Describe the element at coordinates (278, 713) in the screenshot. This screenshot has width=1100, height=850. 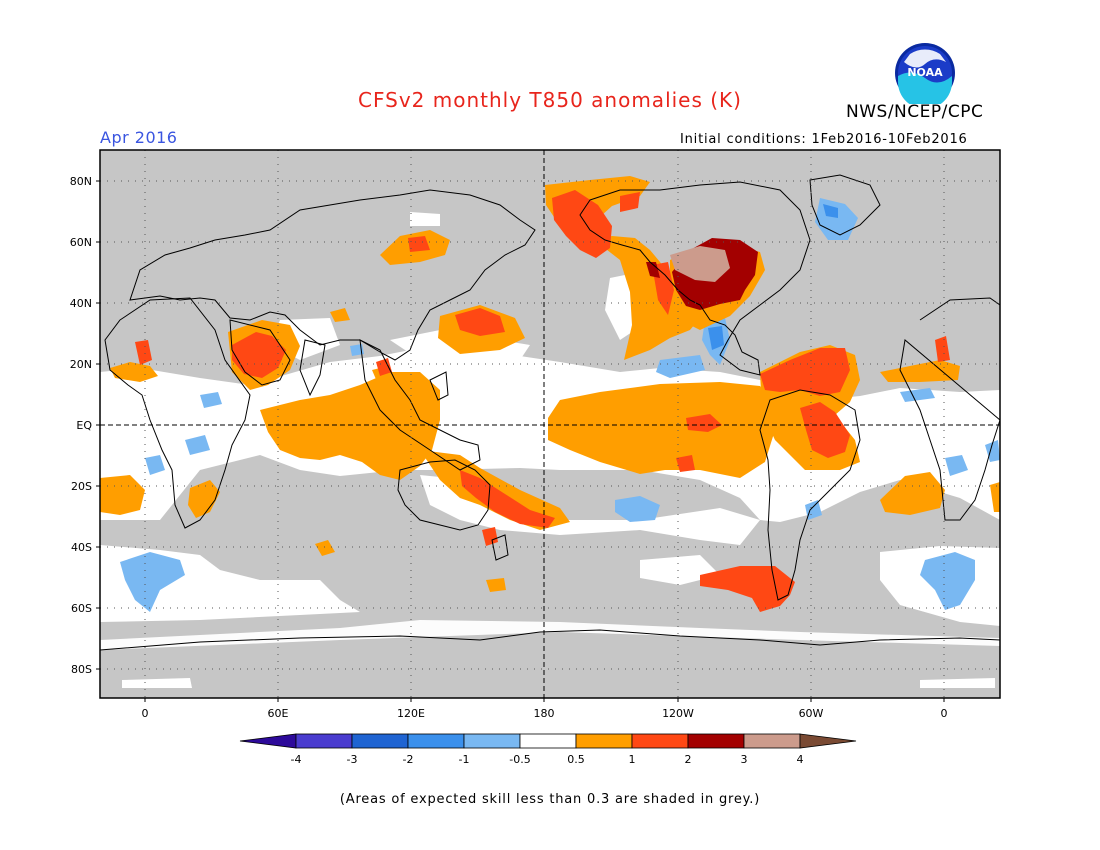
I see `lon-label: 60E` at that location.